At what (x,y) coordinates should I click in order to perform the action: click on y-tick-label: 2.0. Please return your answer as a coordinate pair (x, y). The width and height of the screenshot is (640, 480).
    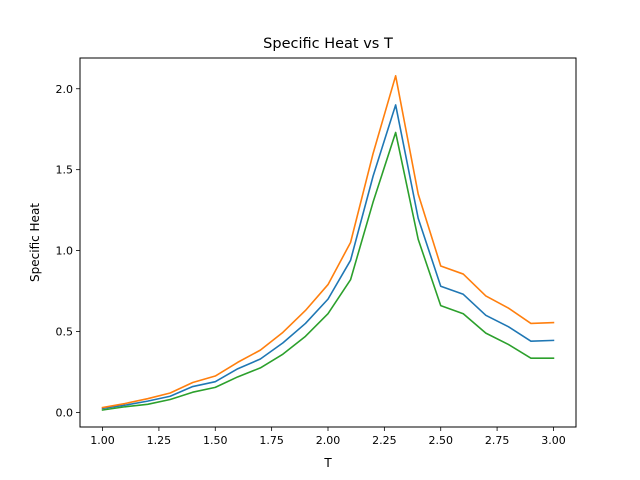
    Looking at the image, I should click on (65, 89).